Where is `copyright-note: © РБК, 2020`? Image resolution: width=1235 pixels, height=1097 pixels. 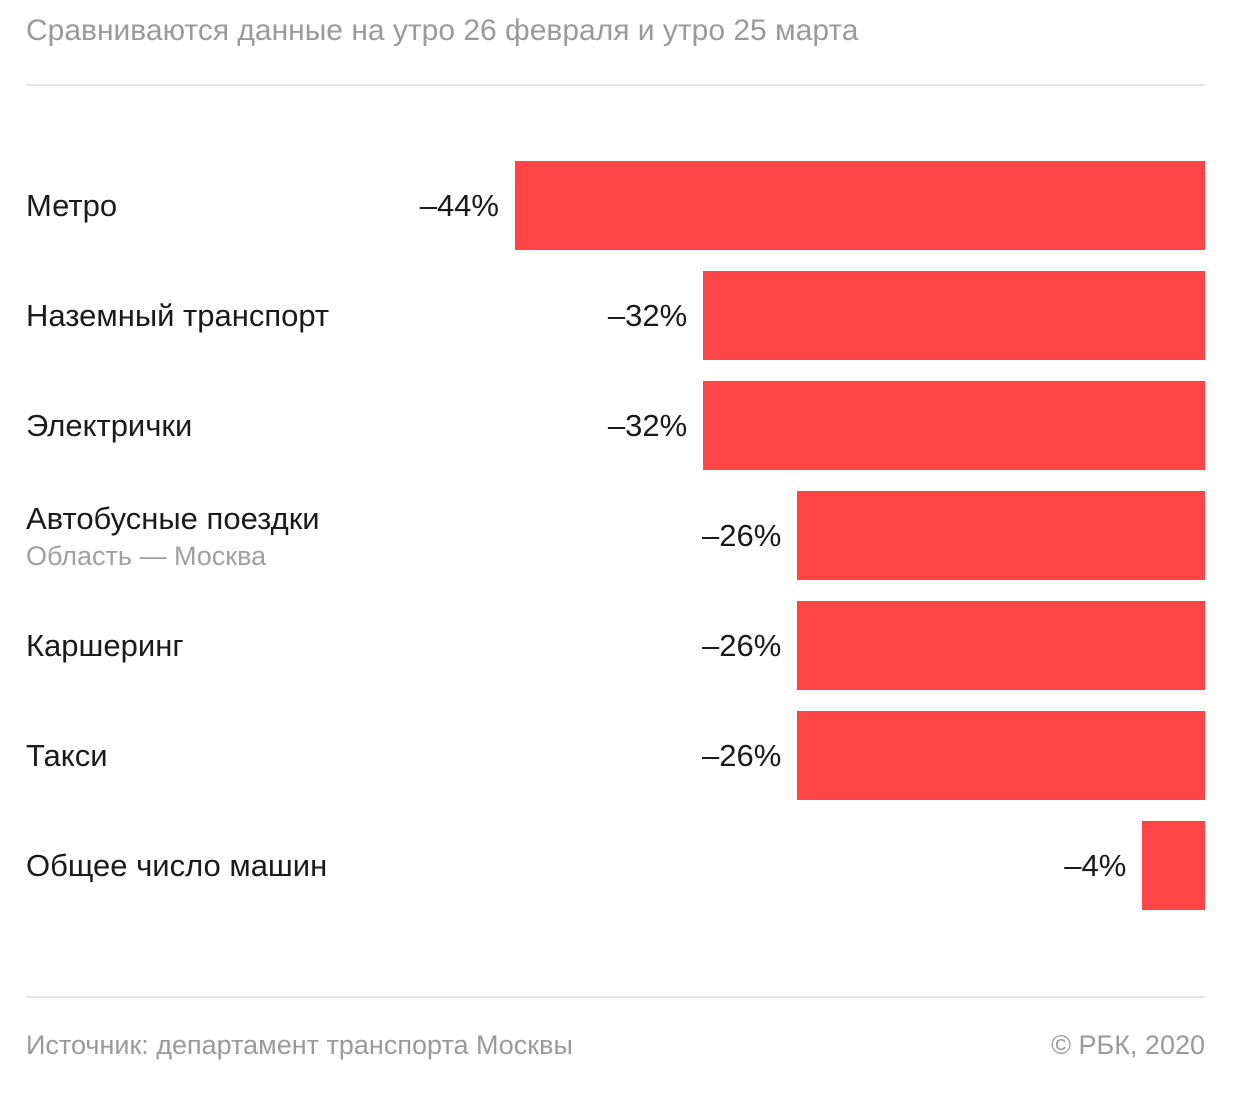
copyright-note: © РБК, 2020 is located at coordinates (1128, 1045).